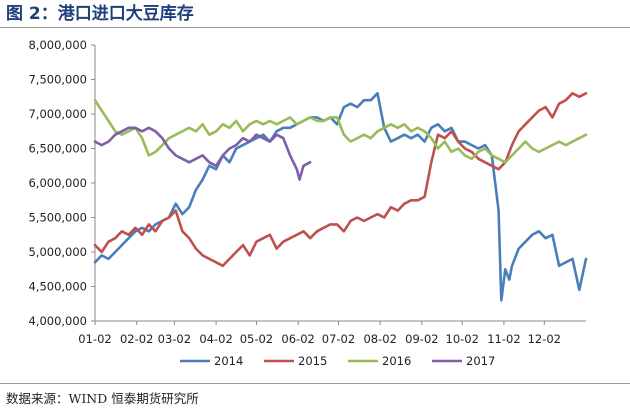 The image size is (630, 412). Describe the element at coordinates (337, 361) in the screenshot. I see `legend: 2014 2015 2016 2017` at that location.